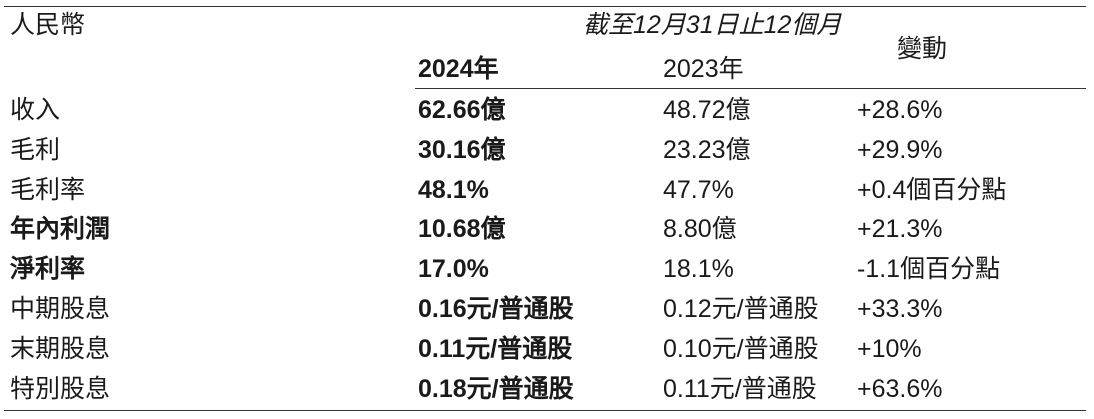 The image size is (1094, 419). I want to click on row-label: 末期股息, so click(60, 349).